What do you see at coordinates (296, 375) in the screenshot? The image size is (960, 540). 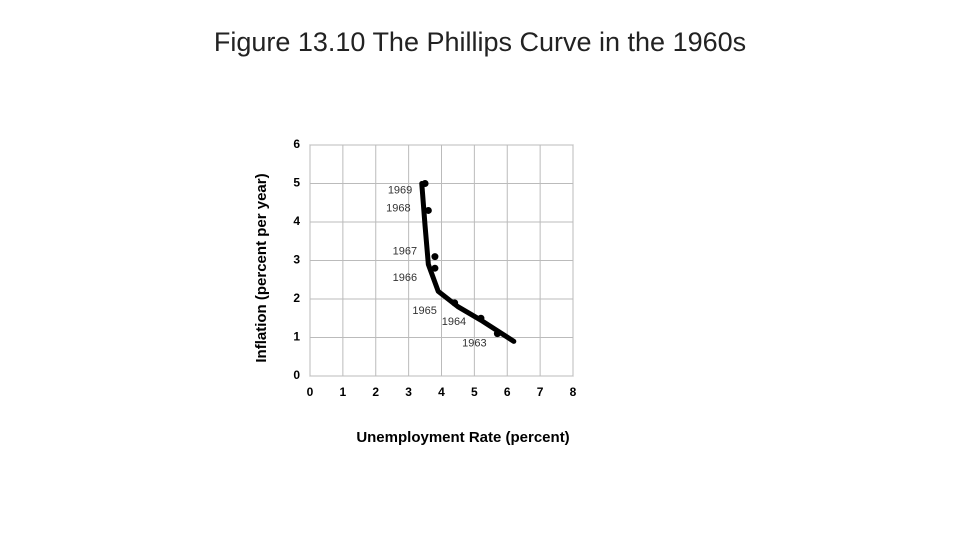 I see `y-tick-label: 0` at bounding box center [296, 375].